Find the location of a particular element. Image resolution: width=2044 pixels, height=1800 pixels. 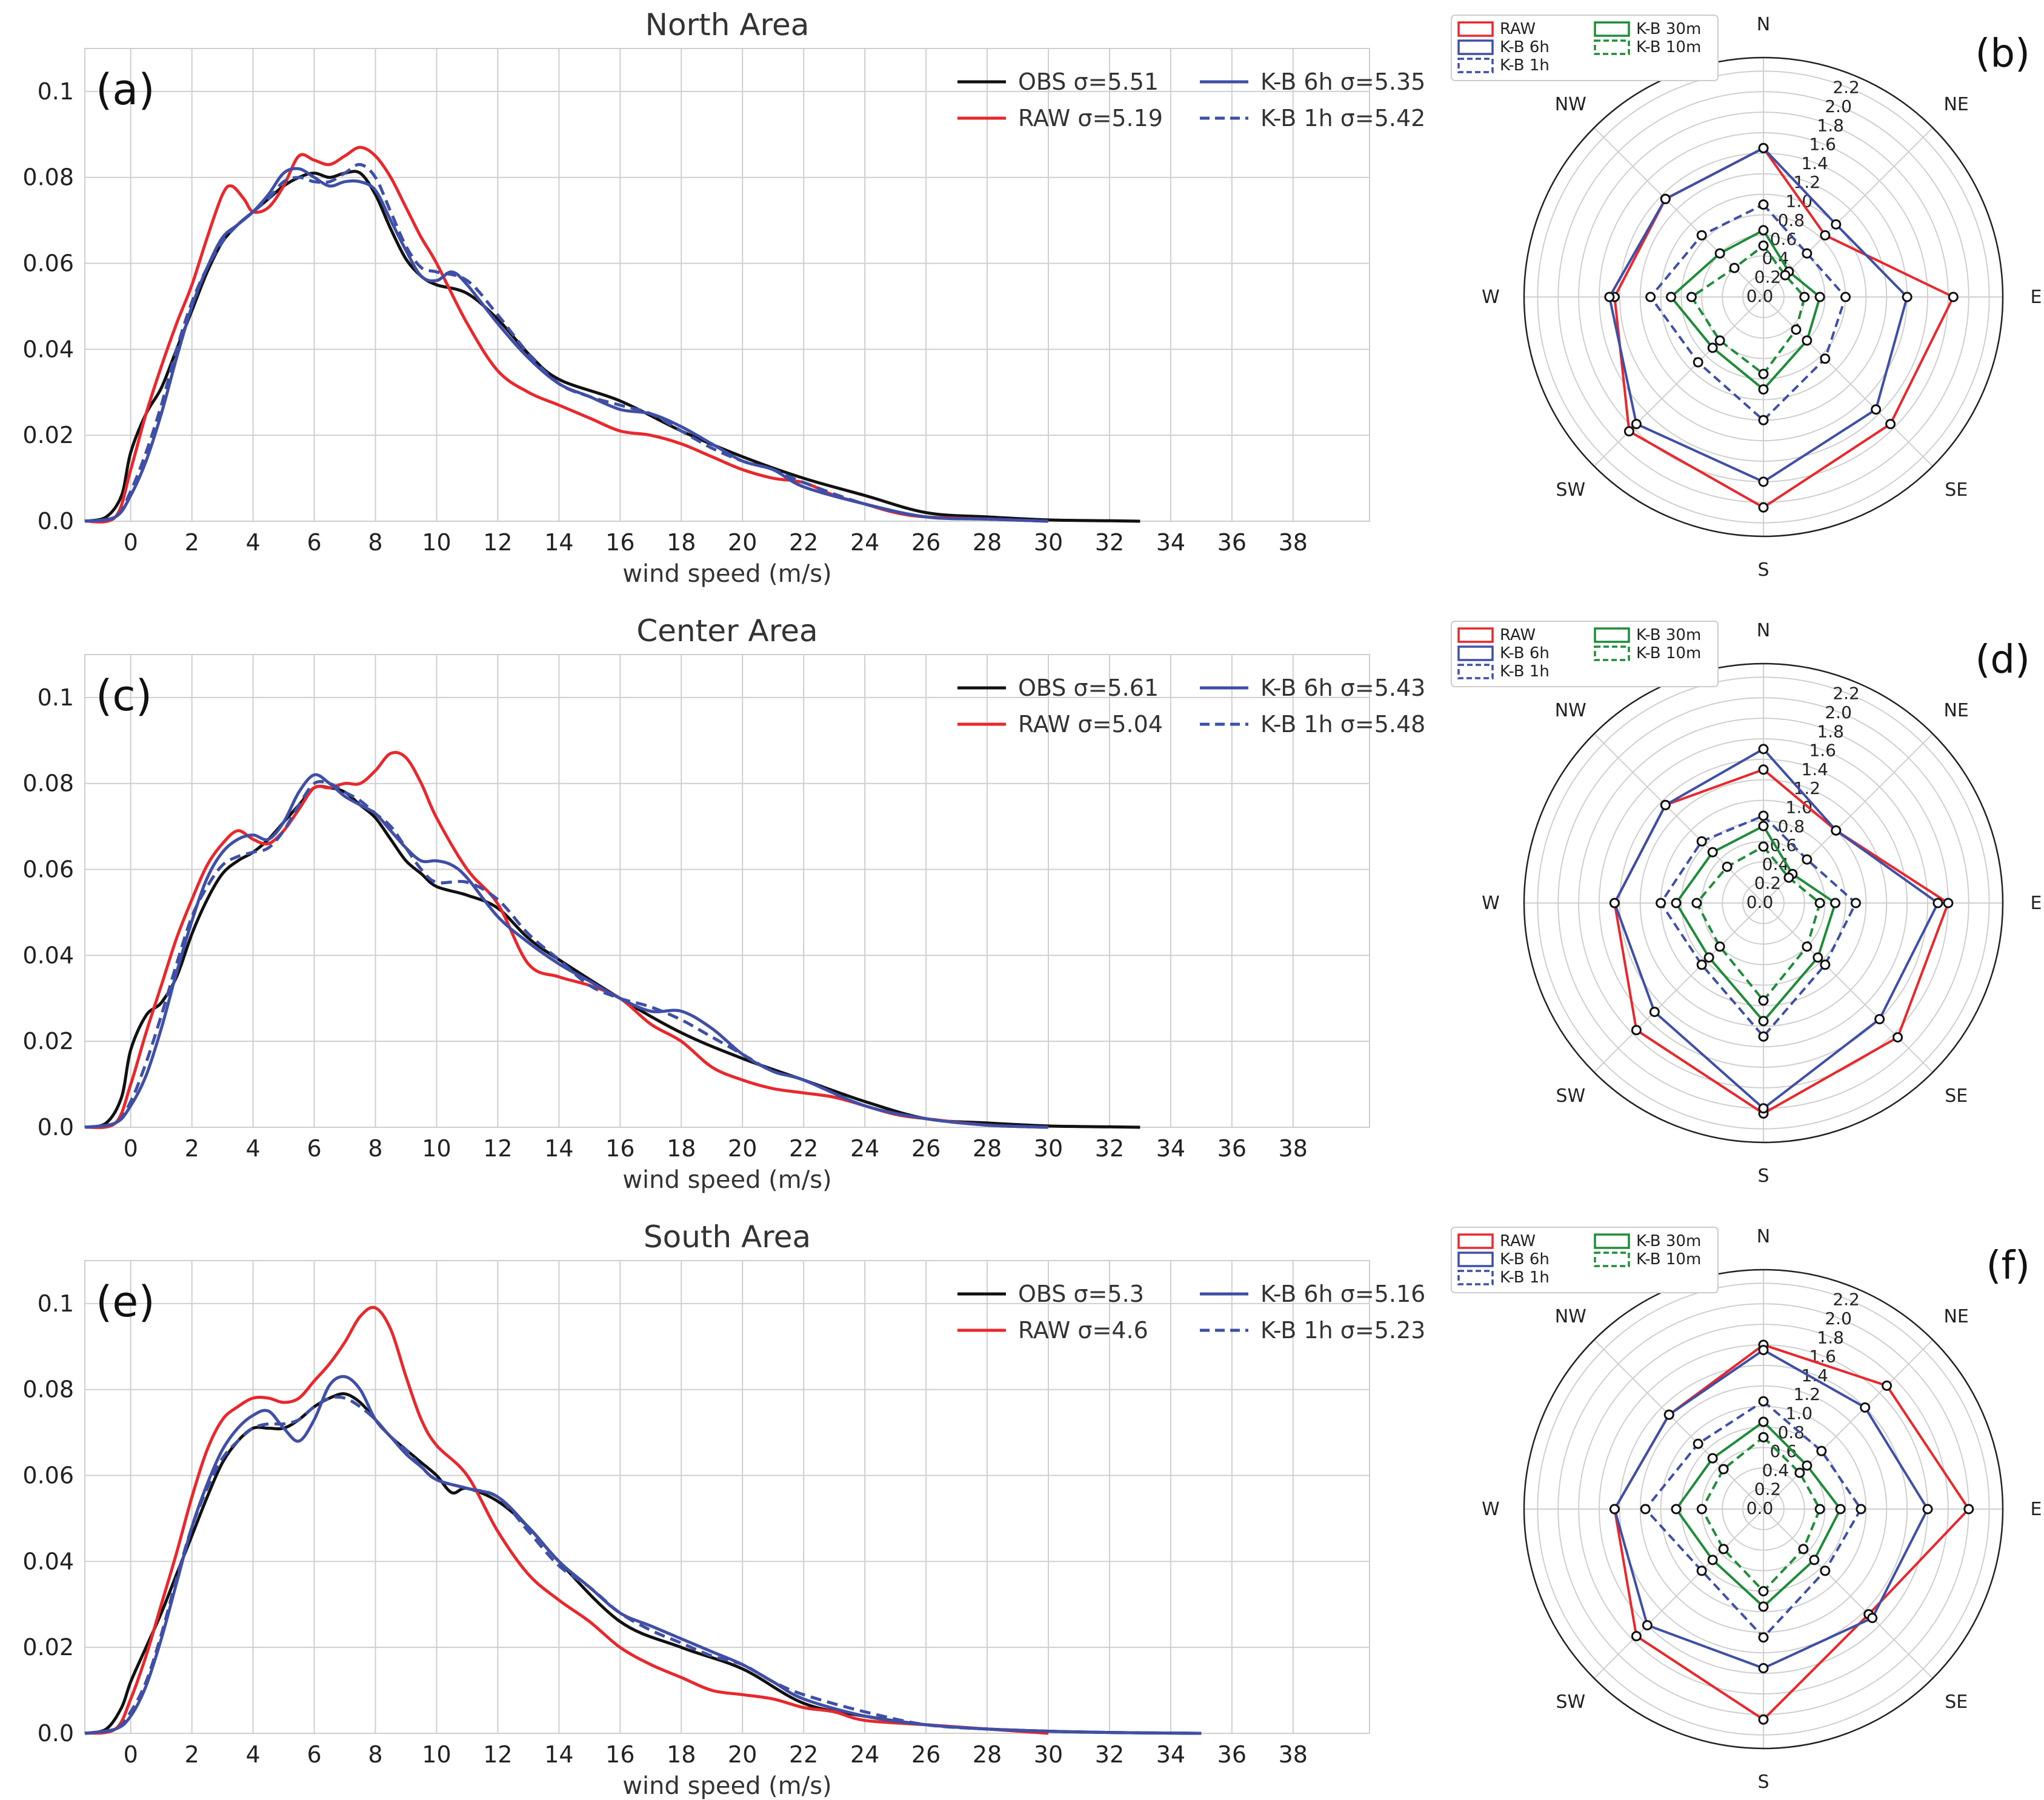

x-tick-label: 10 is located at coordinates (437, 1754).